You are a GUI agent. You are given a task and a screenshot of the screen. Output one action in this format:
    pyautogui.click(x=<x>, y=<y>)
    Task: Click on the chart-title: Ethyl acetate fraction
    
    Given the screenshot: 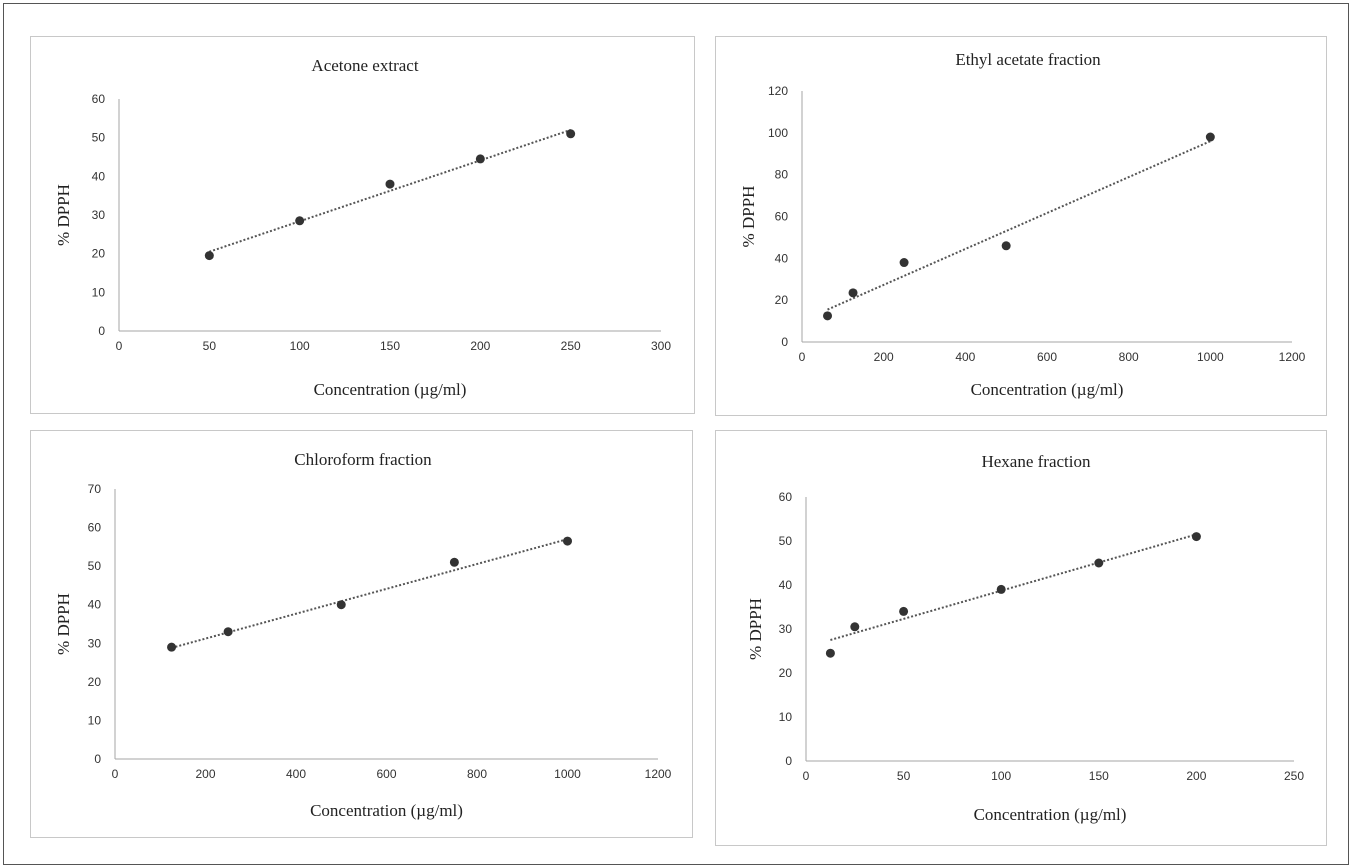 What is the action you would take?
    pyautogui.click(x=1028, y=59)
    